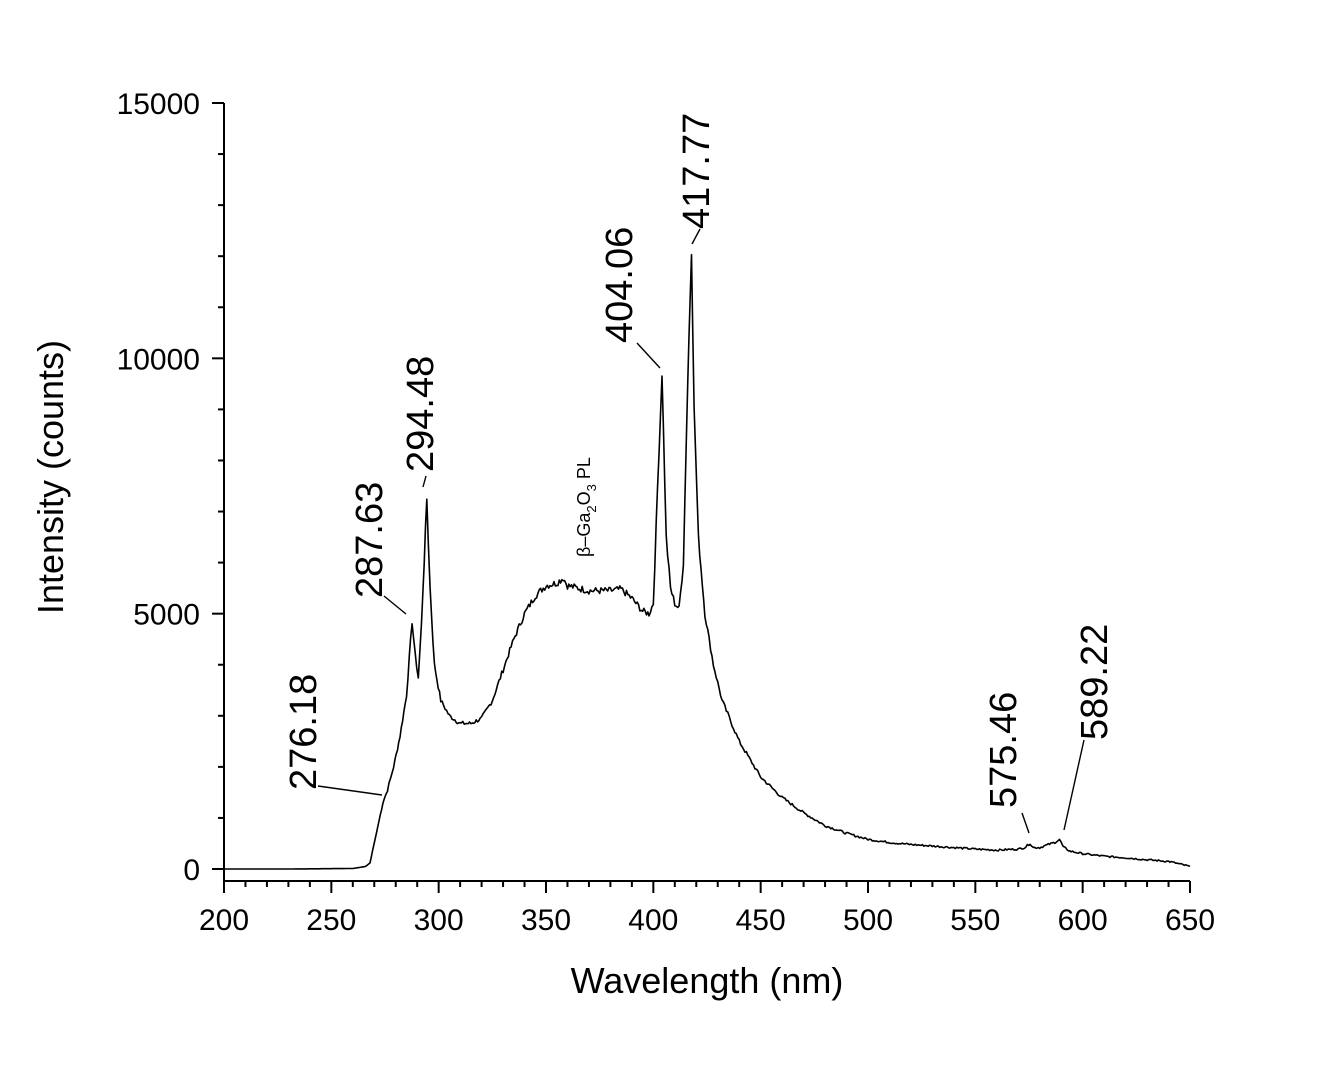 This screenshot has height=1068, width=1336. What do you see at coordinates (439, 920) in the screenshot?
I see `x-tick-label: 300` at bounding box center [439, 920].